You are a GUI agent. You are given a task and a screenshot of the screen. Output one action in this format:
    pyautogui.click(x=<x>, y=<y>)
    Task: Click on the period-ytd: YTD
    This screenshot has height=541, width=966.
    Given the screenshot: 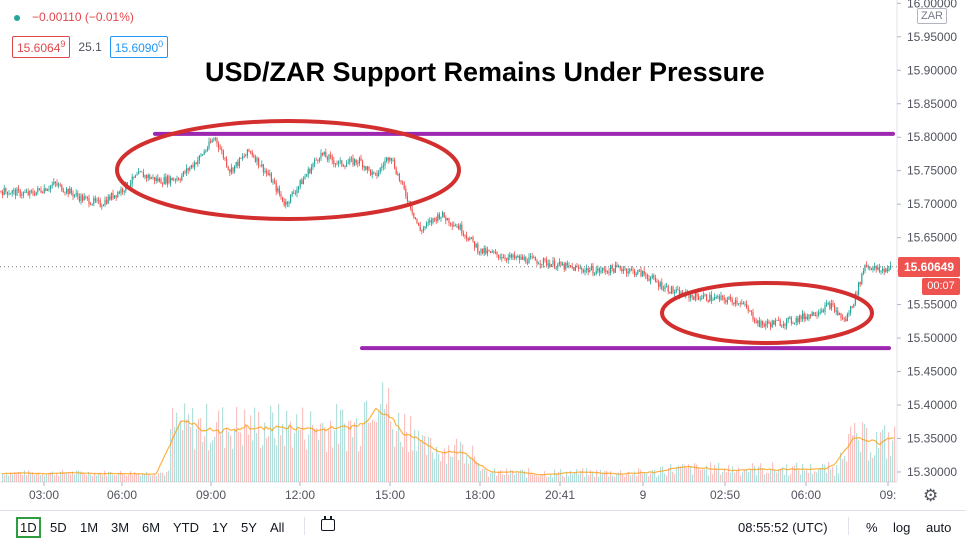 What is the action you would take?
    pyautogui.click(x=186, y=527)
    